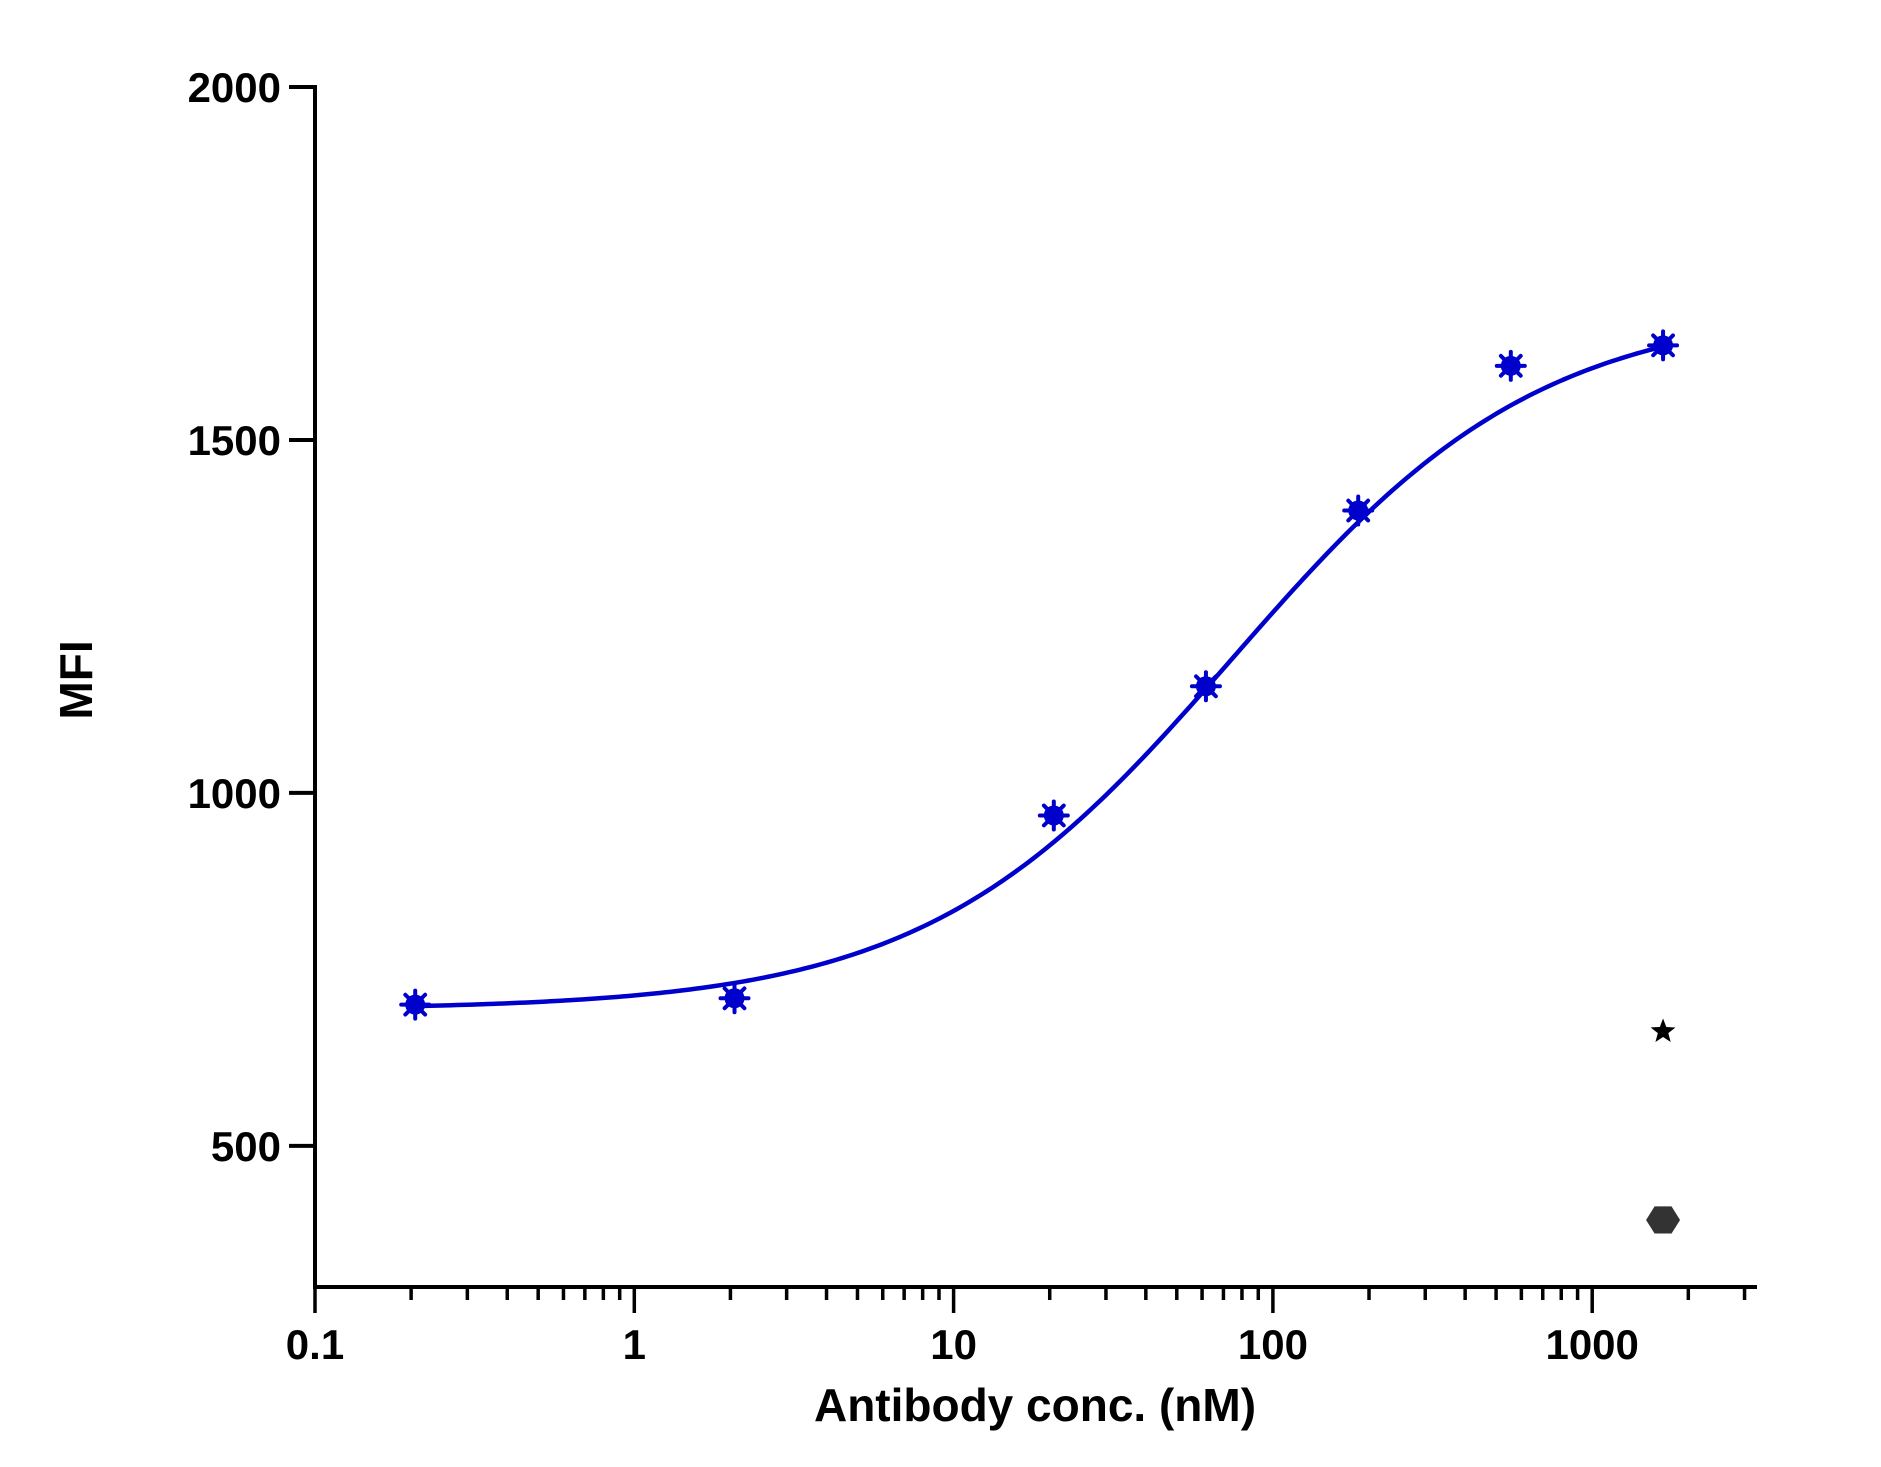 The height and width of the screenshot is (1467, 1881). I want to click on x-axis-ticks: 0.1 1 10 100 1000, so click(1016, 1327).